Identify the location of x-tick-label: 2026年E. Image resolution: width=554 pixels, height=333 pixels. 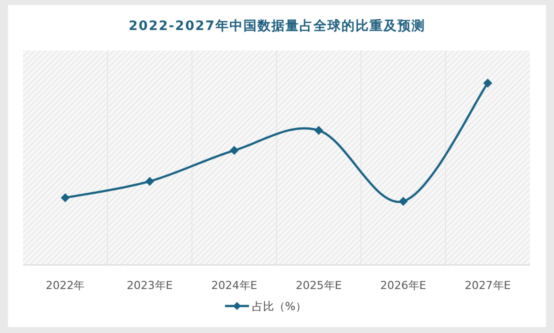
(403, 285).